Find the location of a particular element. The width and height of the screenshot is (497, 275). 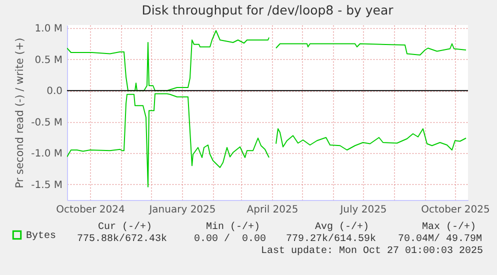

y-tick-label: 0.5 M is located at coordinates (48, 60).